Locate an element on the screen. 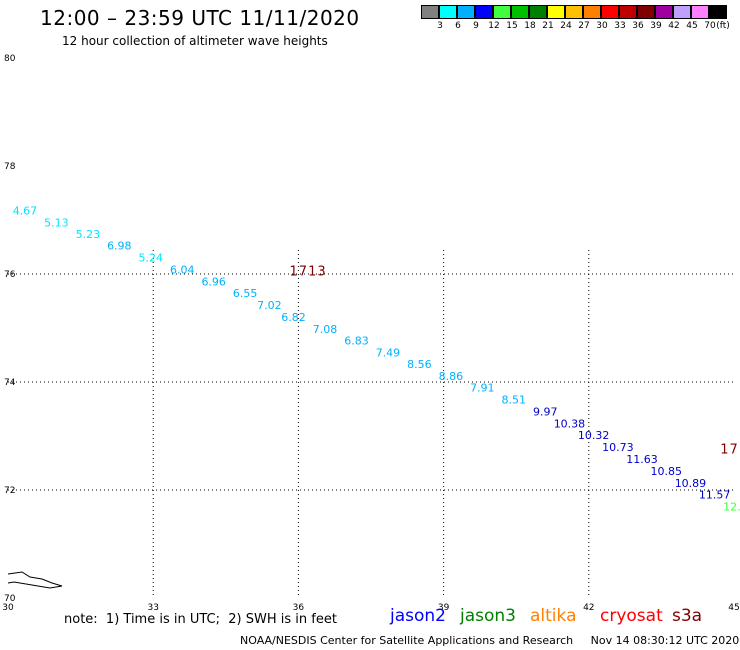  wave-height-label: 6.83 is located at coordinates (356, 341).